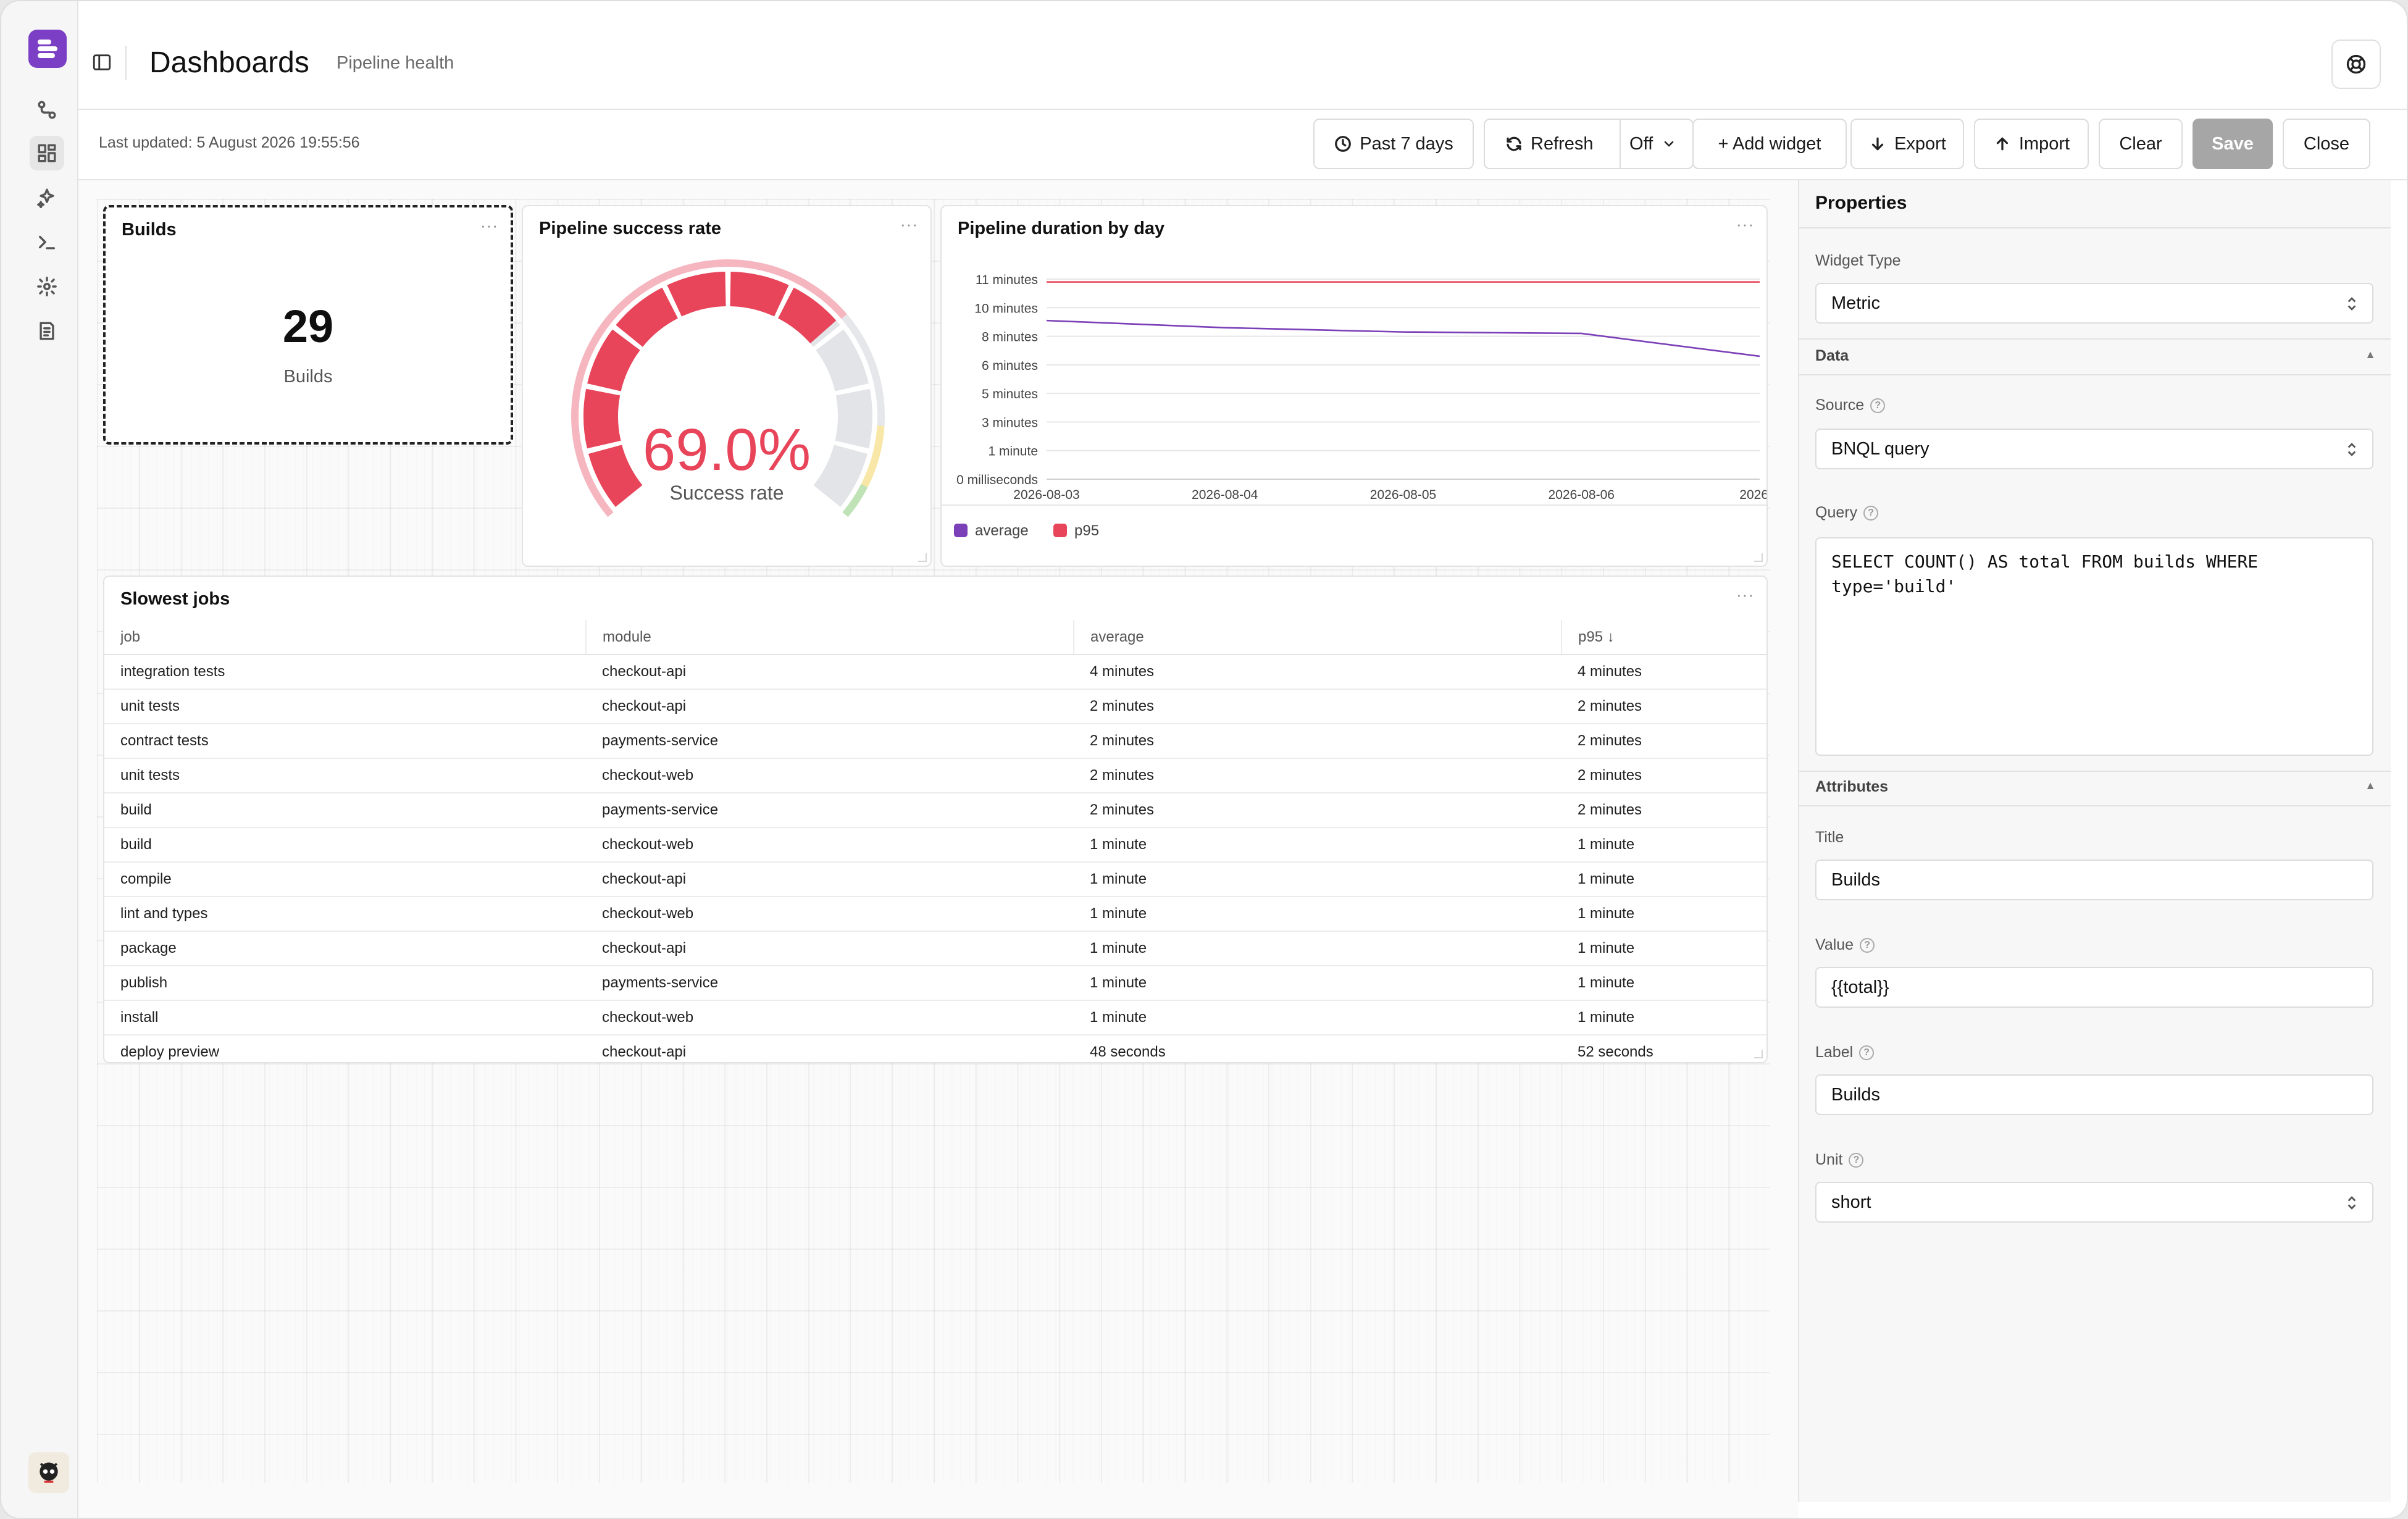  What do you see at coordinates (47, 331) in the screenshot?
I see `docs-book-icon` at bounding box center [47, 331].